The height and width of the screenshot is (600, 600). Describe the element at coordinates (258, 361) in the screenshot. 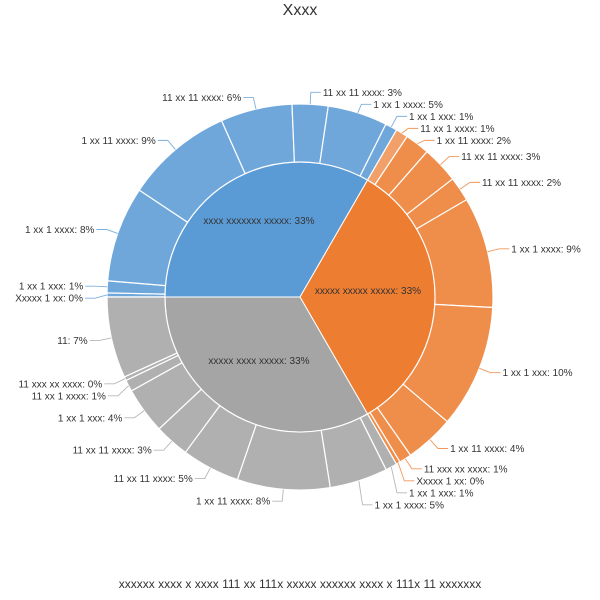

I see `inner-slice-label: xxxxx xxxx xxxxx: 33%` at that location.